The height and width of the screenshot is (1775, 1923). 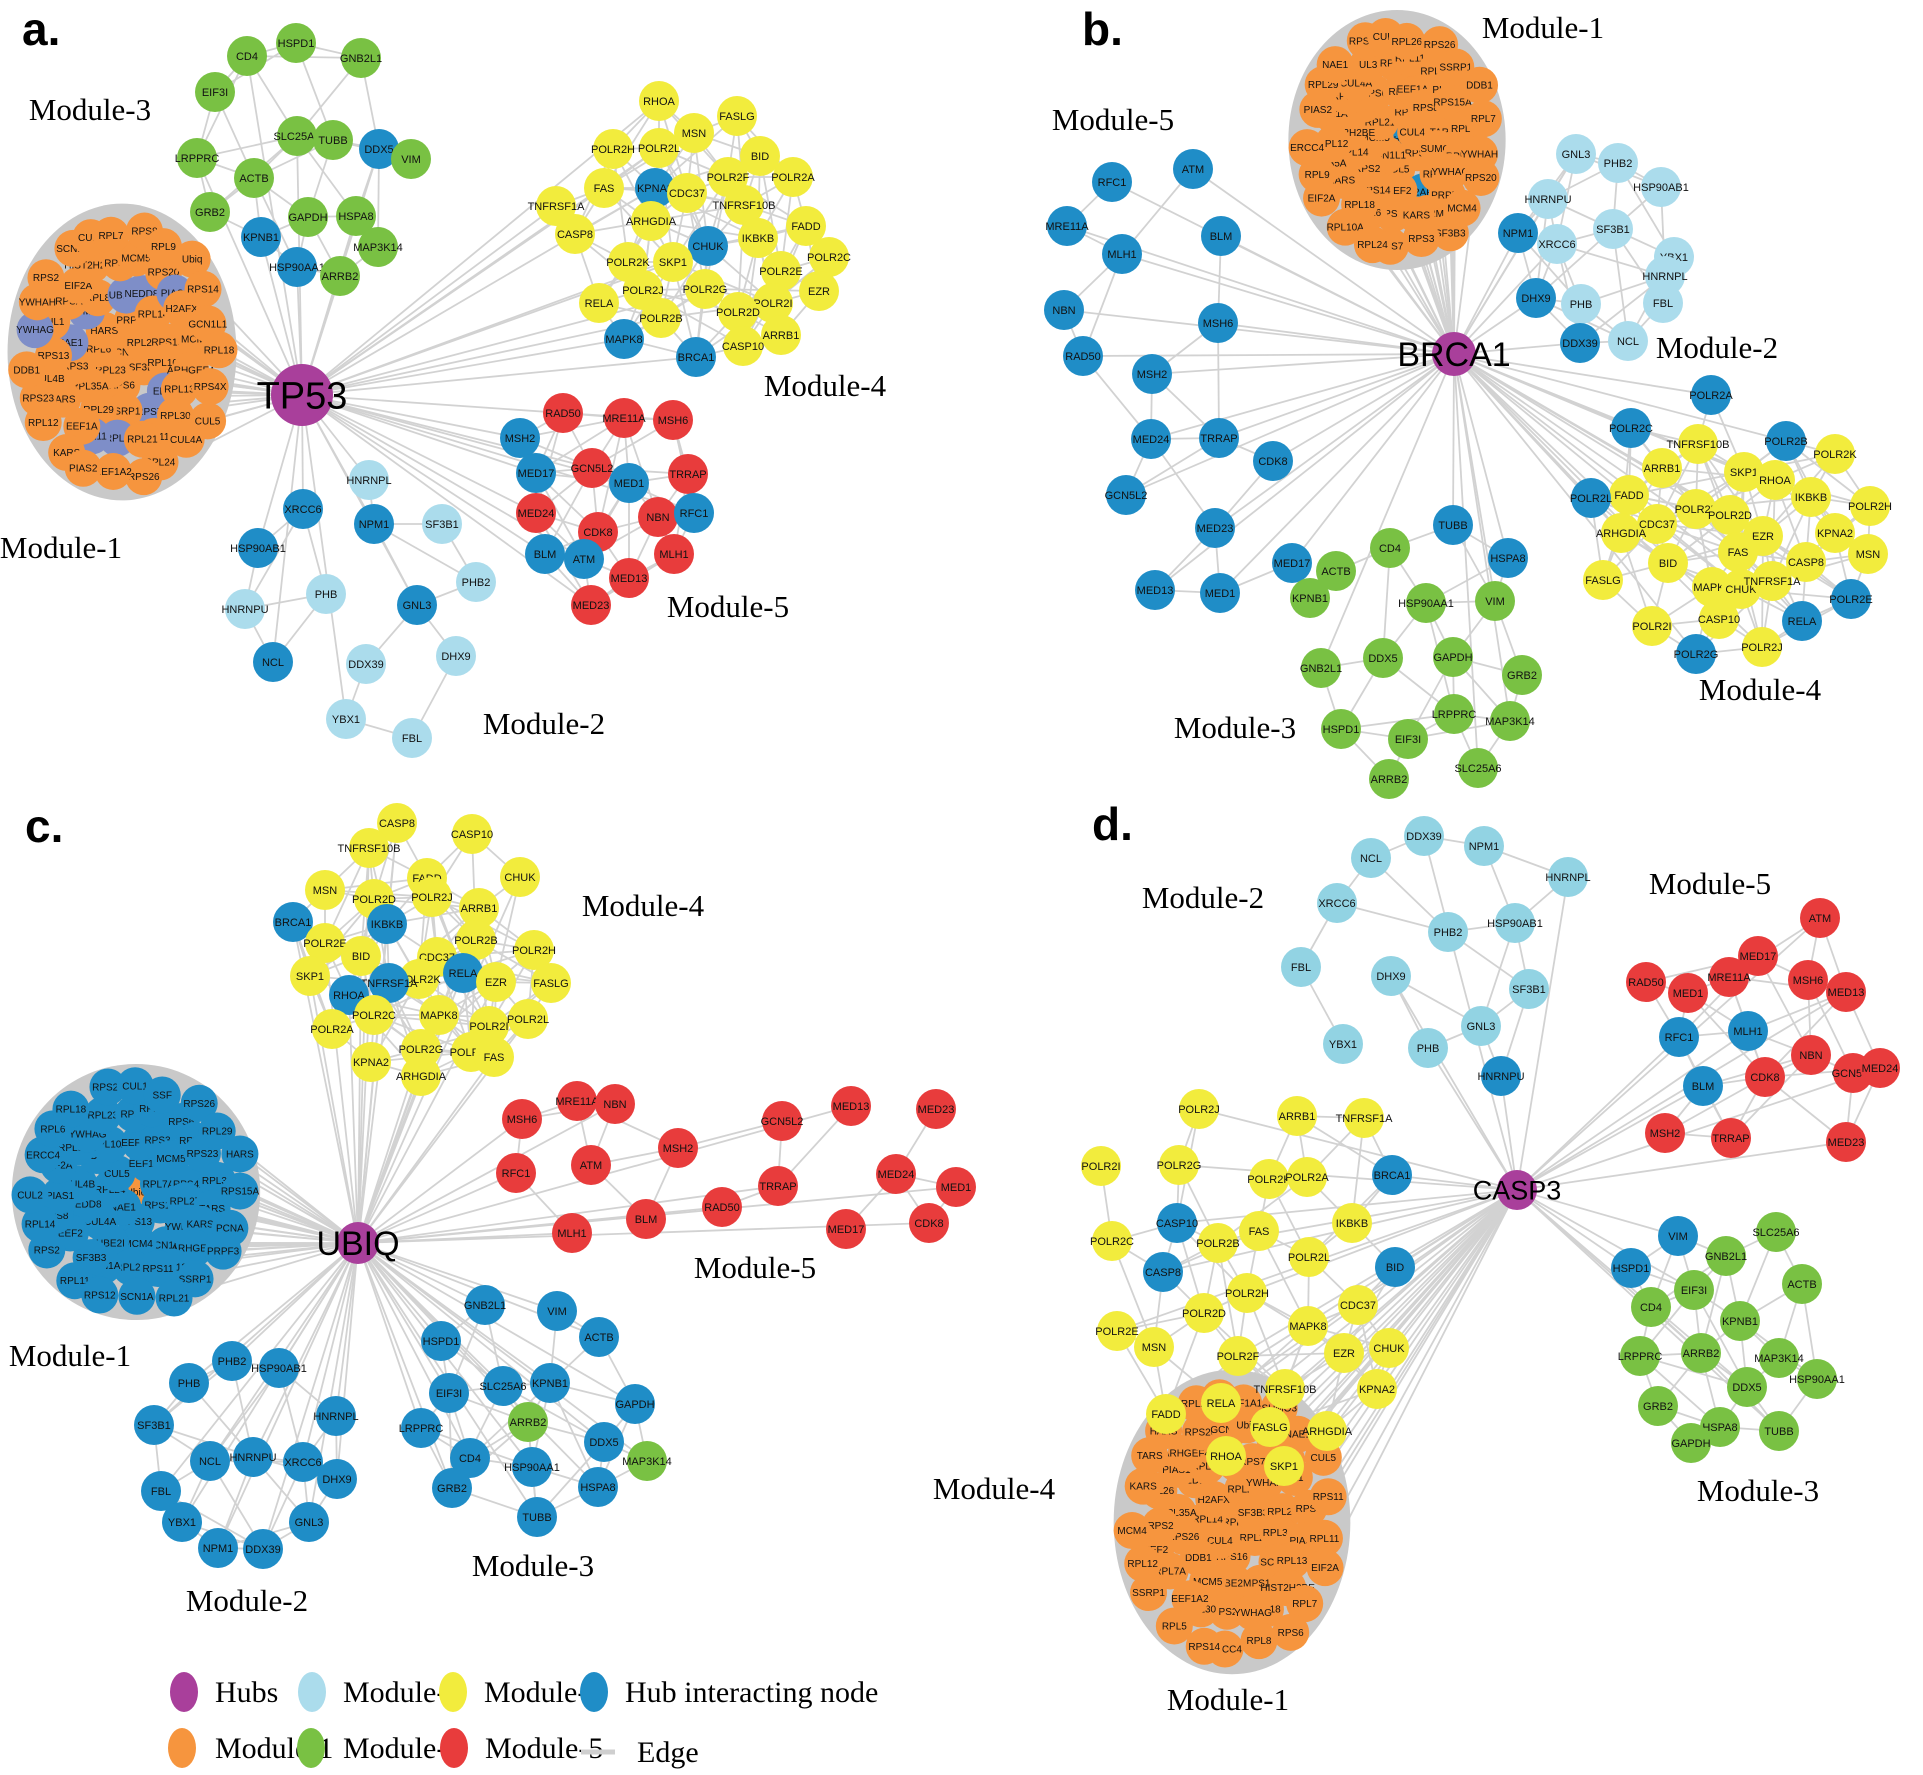 I want to click on node-ATM: ATM, so click(x=1820, y=918).